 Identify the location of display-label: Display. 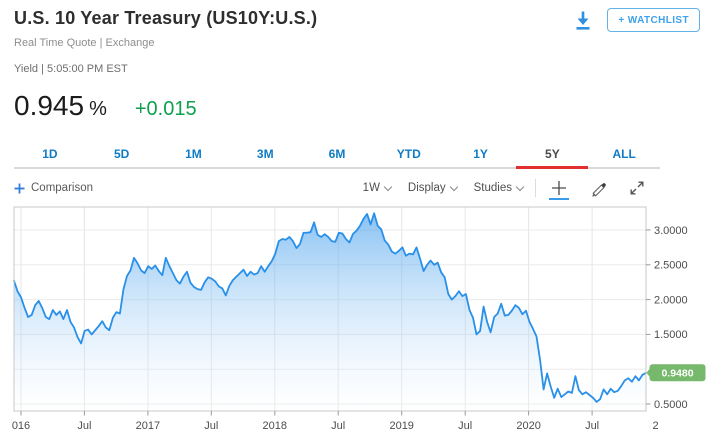
(426, 188).